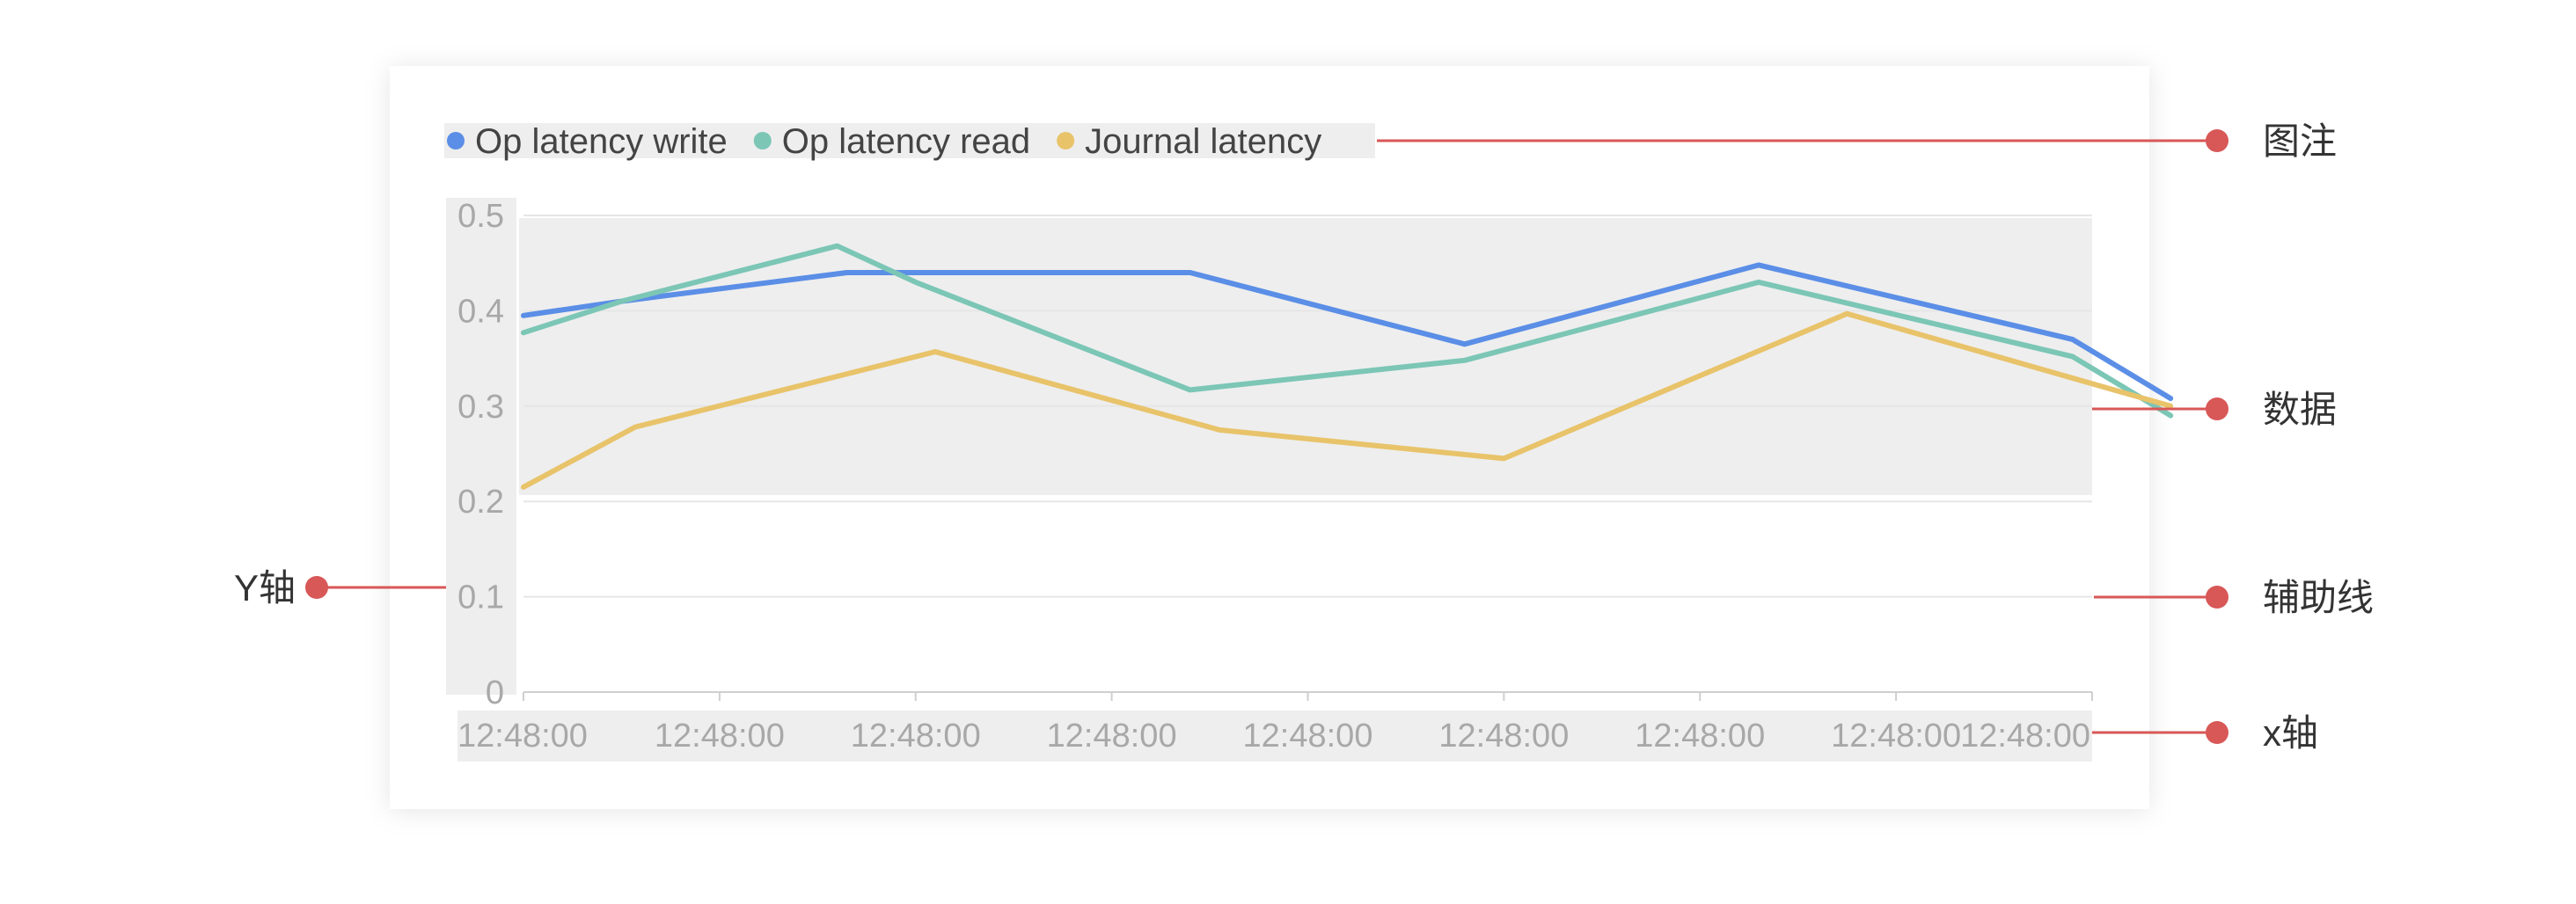 Image resolution: width=2576 pixels, height=904 pixels. I want to click on y-axis: 0 0.1 0.2 0.3 0.4 0.5, so click(480, 454).